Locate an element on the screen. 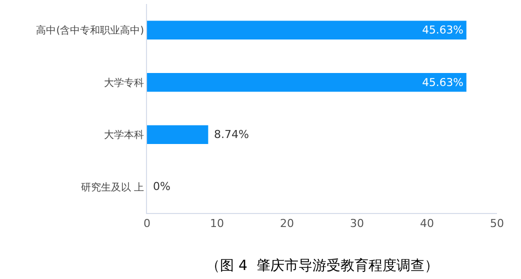  y-tick-label: 大学本科 is located at coordinates (124, 135).